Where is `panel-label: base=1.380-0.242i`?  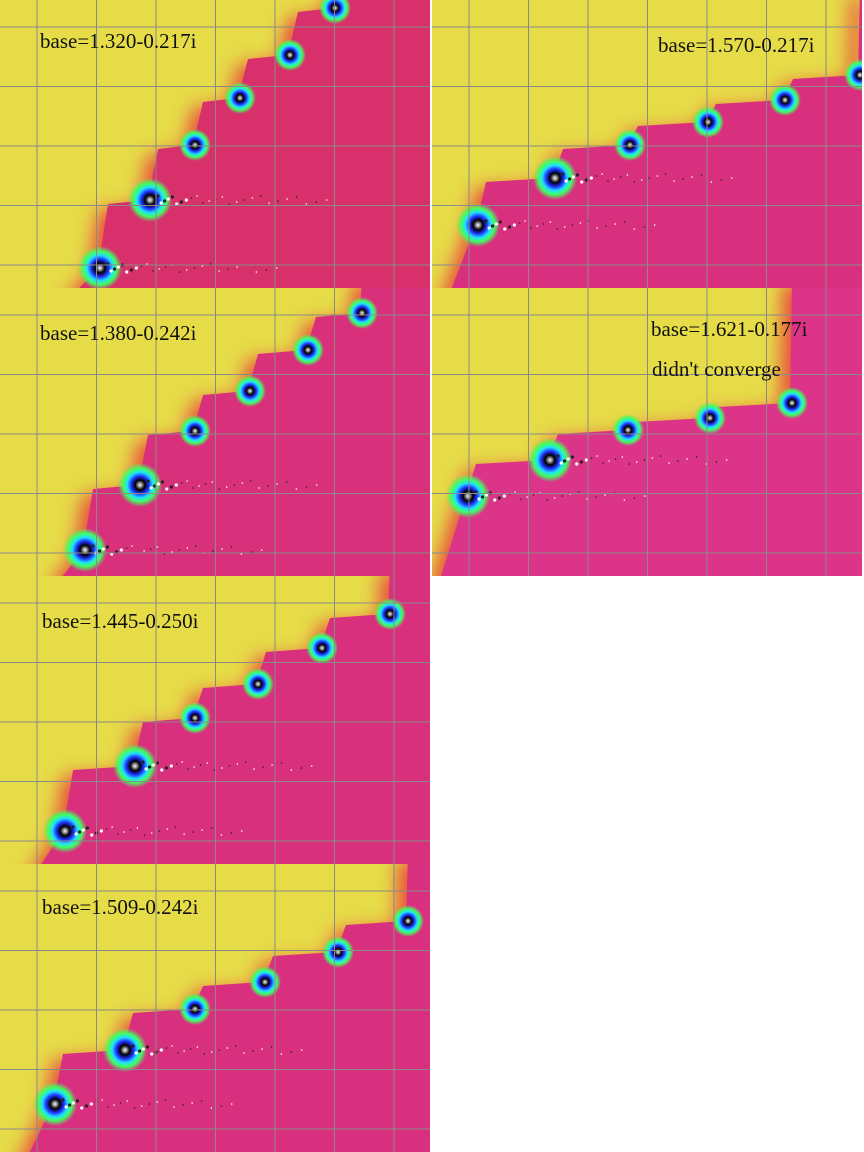 panel-label: base=1.380-0.242i is located at coordinates (118, 333).